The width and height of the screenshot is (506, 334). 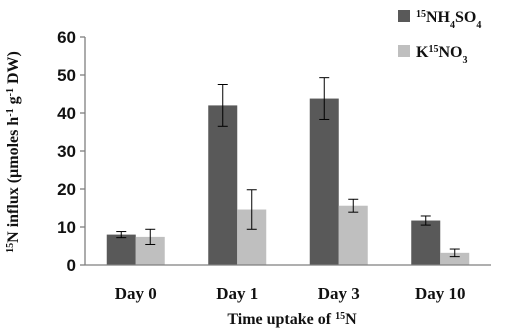 What do you see at coordinates (71, 265) in the screenshot?
I see `y-tick-label: 0` at bounding box center [71, 265].